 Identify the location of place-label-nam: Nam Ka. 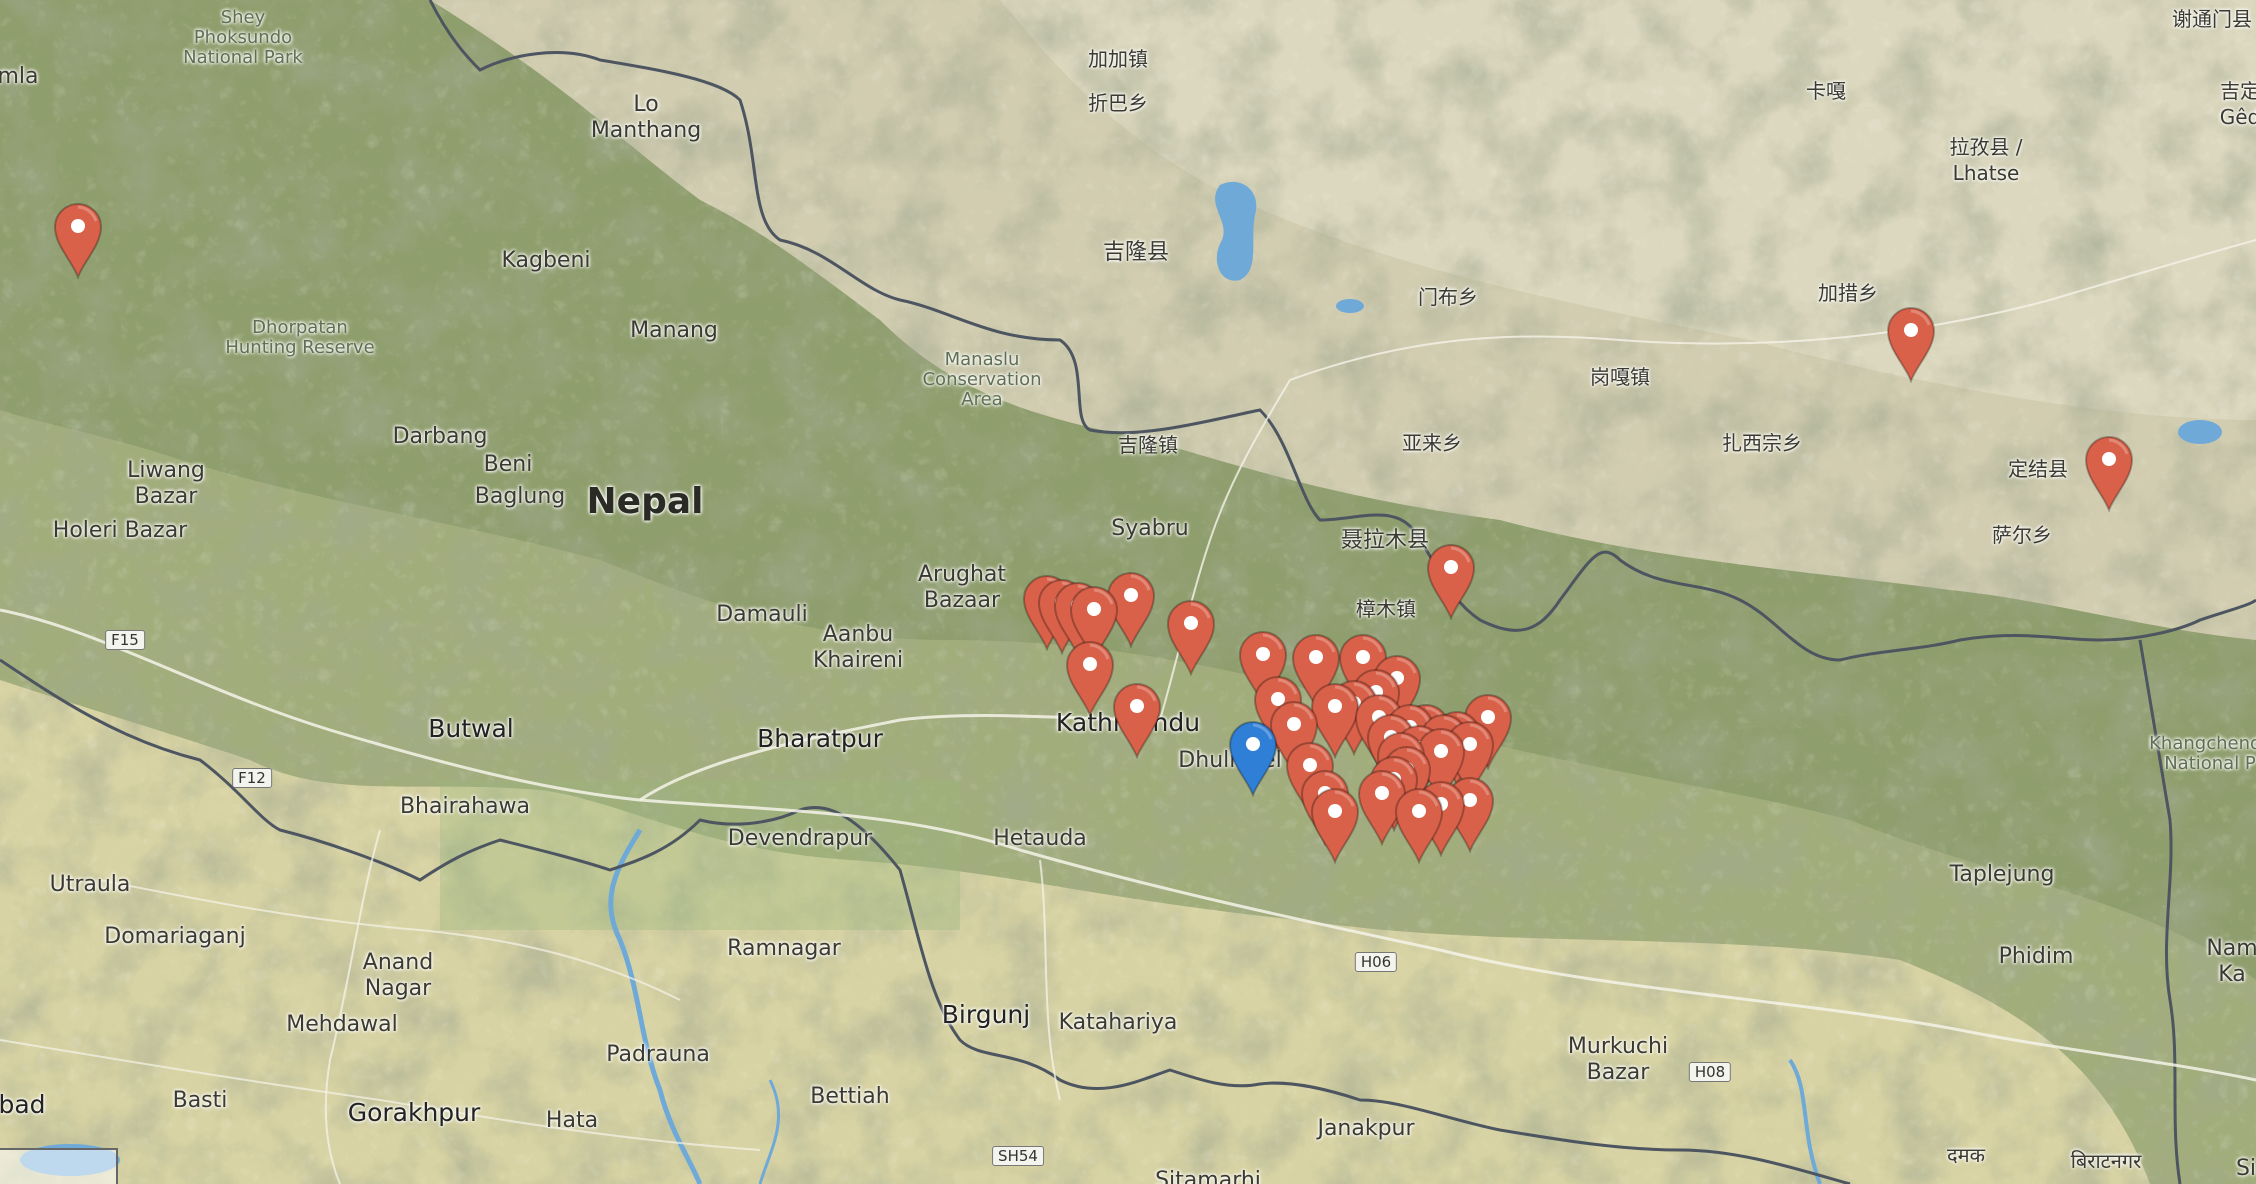
(2231, 961).